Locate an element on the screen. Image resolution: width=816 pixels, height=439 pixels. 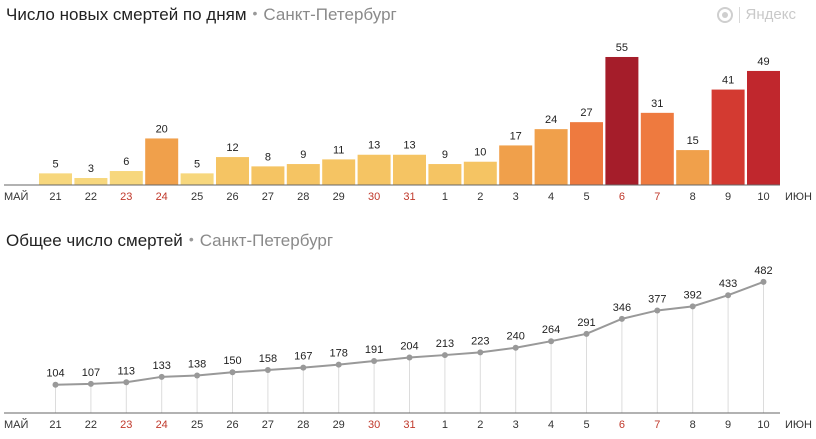
bar-chart-tick-label: 31 is located at coordinates (409, 197).